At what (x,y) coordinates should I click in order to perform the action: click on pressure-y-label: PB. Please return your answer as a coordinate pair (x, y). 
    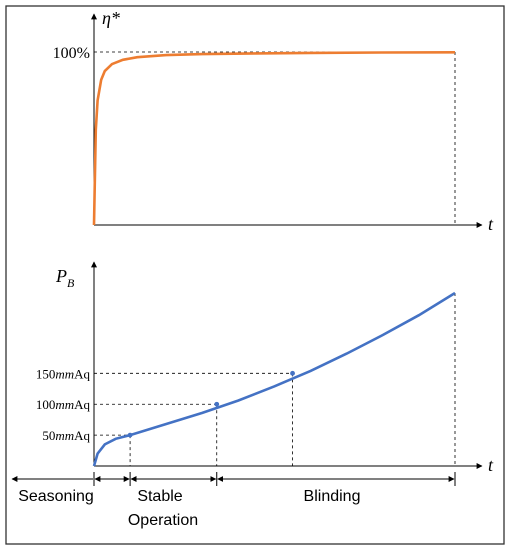
    Looking at the image, I should click on (65, 278).